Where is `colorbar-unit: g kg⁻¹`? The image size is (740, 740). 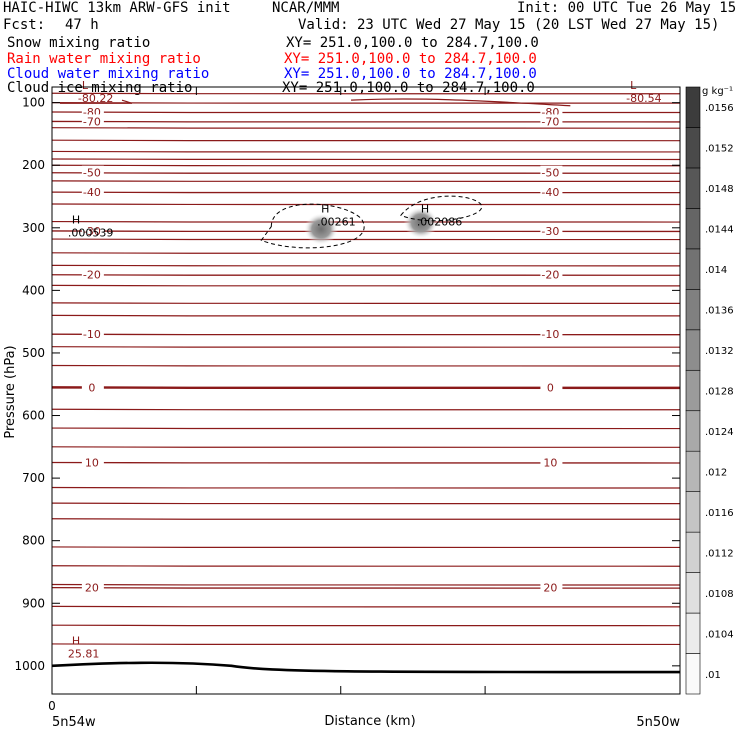 colorbar-unit: g kg⁻¹ is located at coordinates (717, 91).